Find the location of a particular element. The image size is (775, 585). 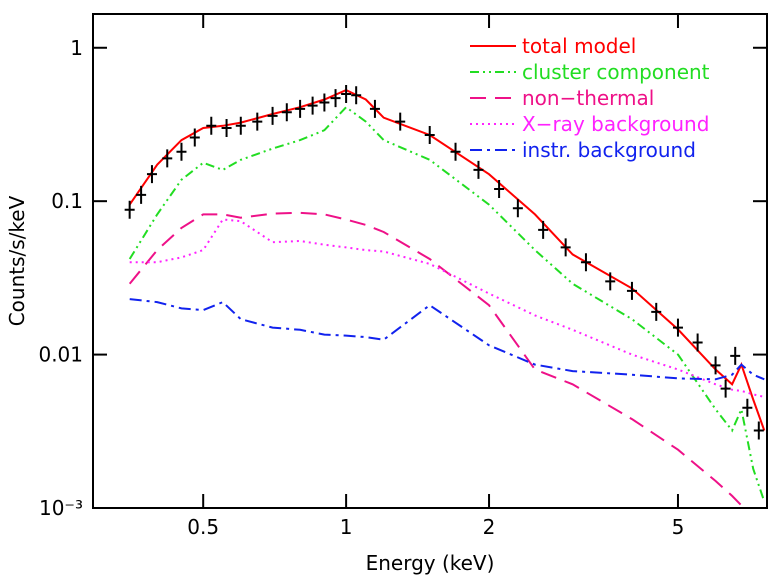

y-axis-label: Counts/s/keV is located at coordinates (17, 260).